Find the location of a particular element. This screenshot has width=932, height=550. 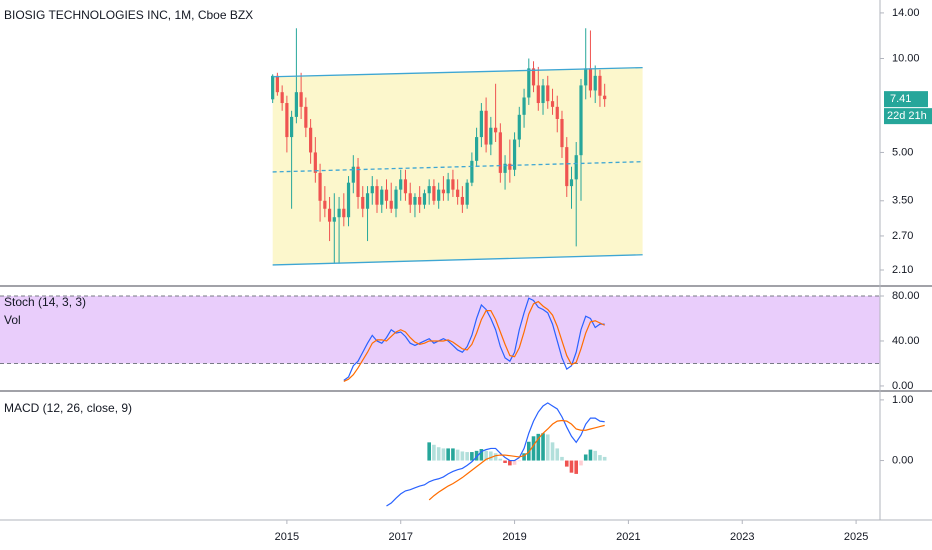

last-price-label: 7.41 is located at coordinates (900, 99).